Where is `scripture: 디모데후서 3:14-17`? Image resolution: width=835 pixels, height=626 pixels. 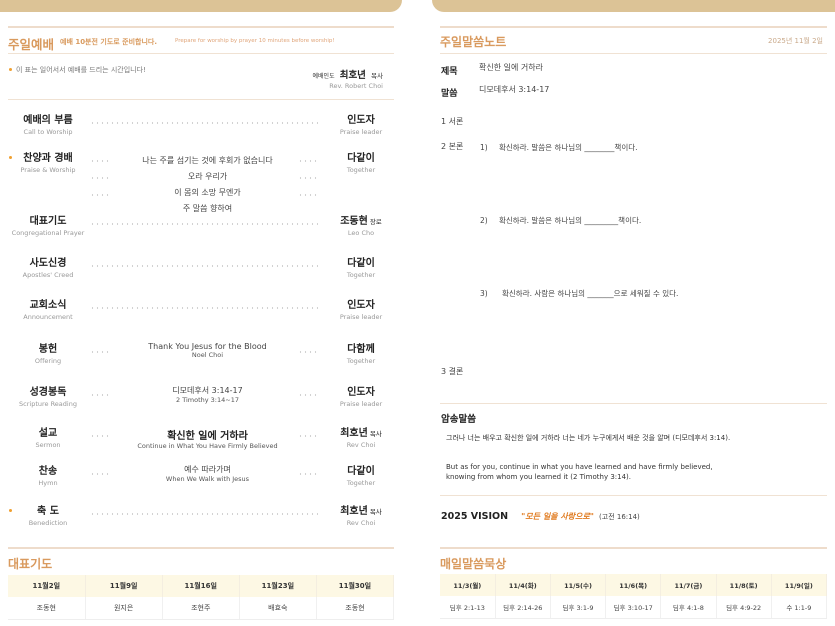
scripture: 디모데후서 3:14-17 is located at coordinates (514, 89).